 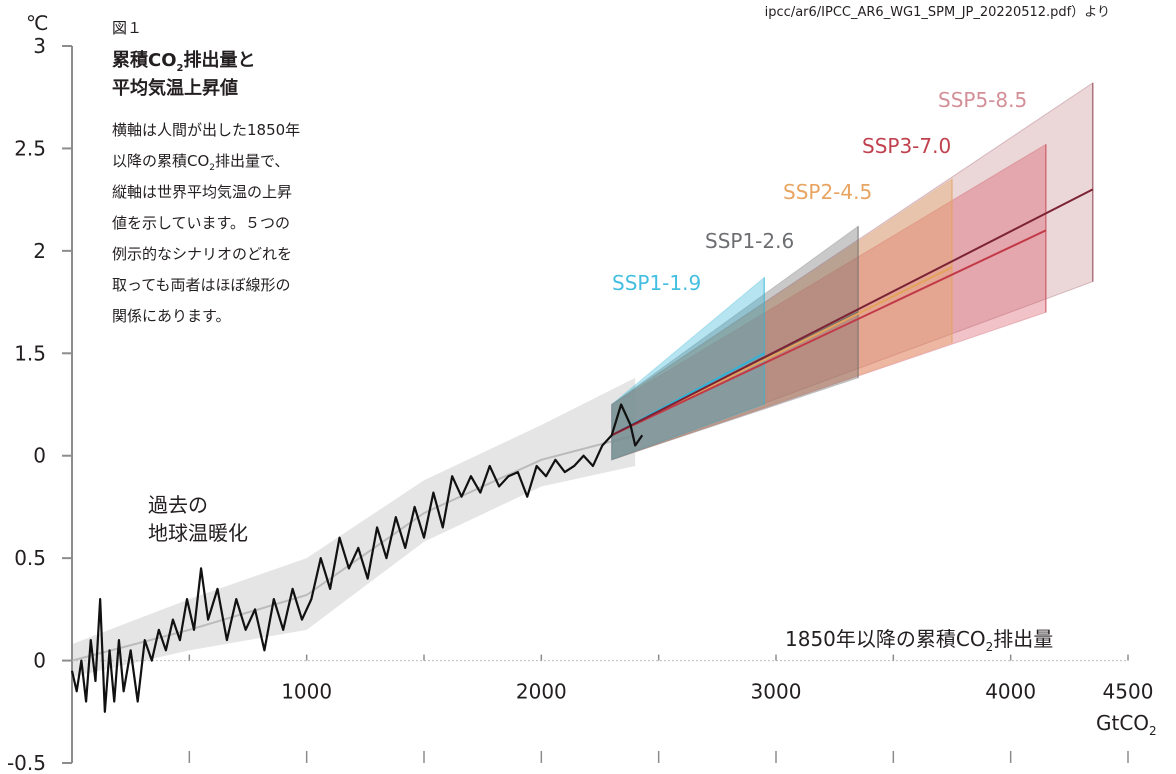 I want to click on description-line-1-post: 排出量で、, so click(x=252, y=161).